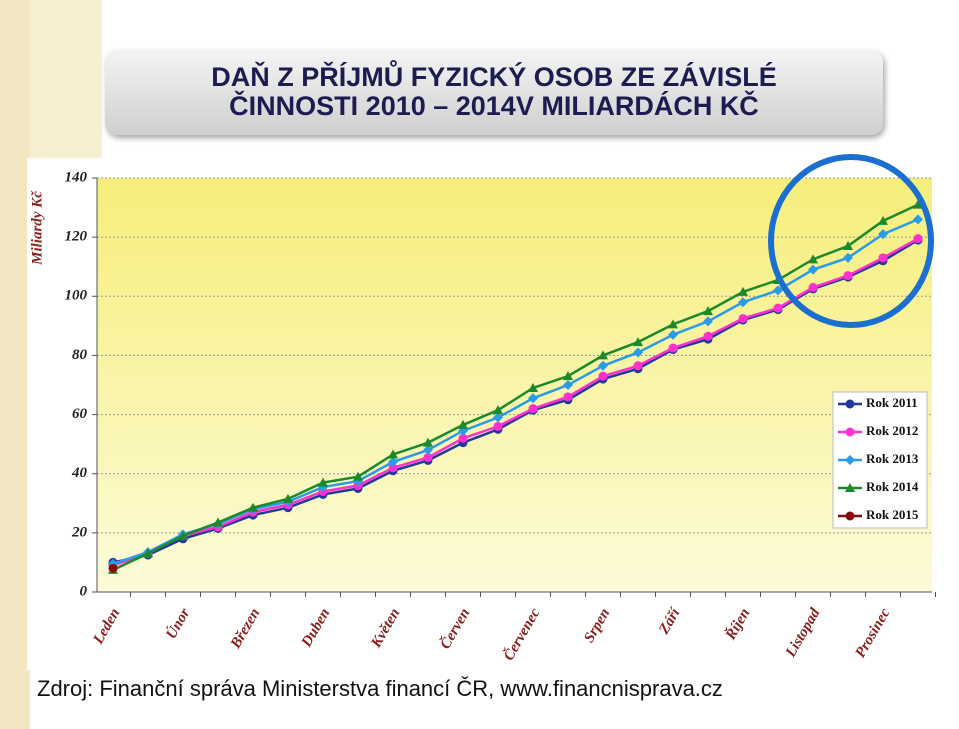 This screenshot has height=729, width=959. I want to click on y-tick-label: 140, so click(76, 177).